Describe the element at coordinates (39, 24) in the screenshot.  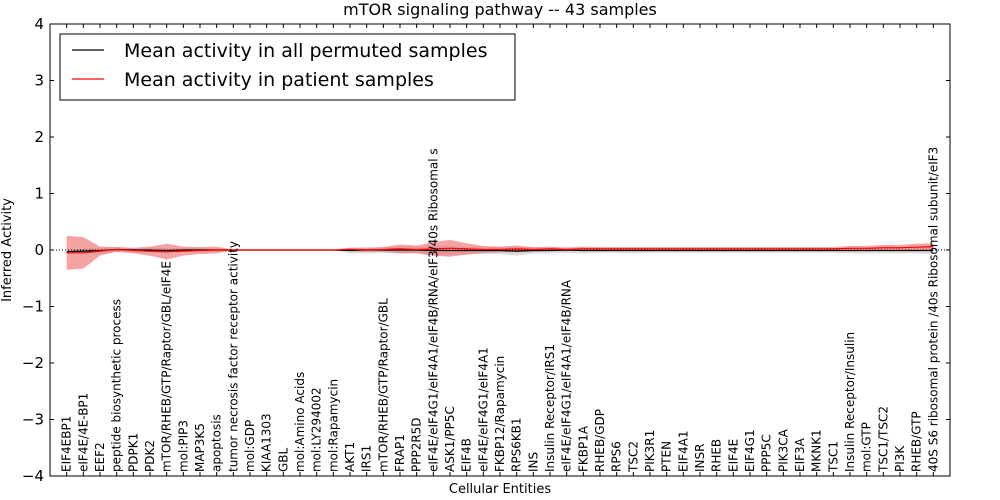
I see `y-tick-label: 4` at that location.